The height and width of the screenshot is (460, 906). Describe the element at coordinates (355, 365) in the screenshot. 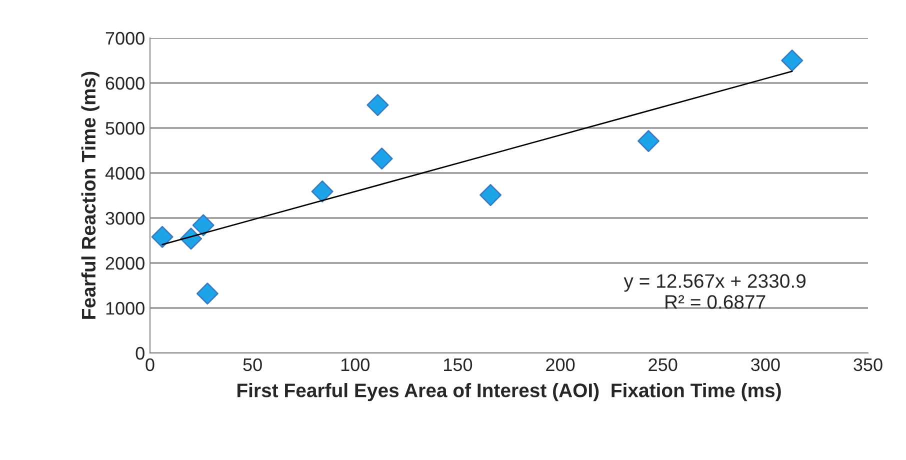

I see `x-tick-label: 100` at that location.